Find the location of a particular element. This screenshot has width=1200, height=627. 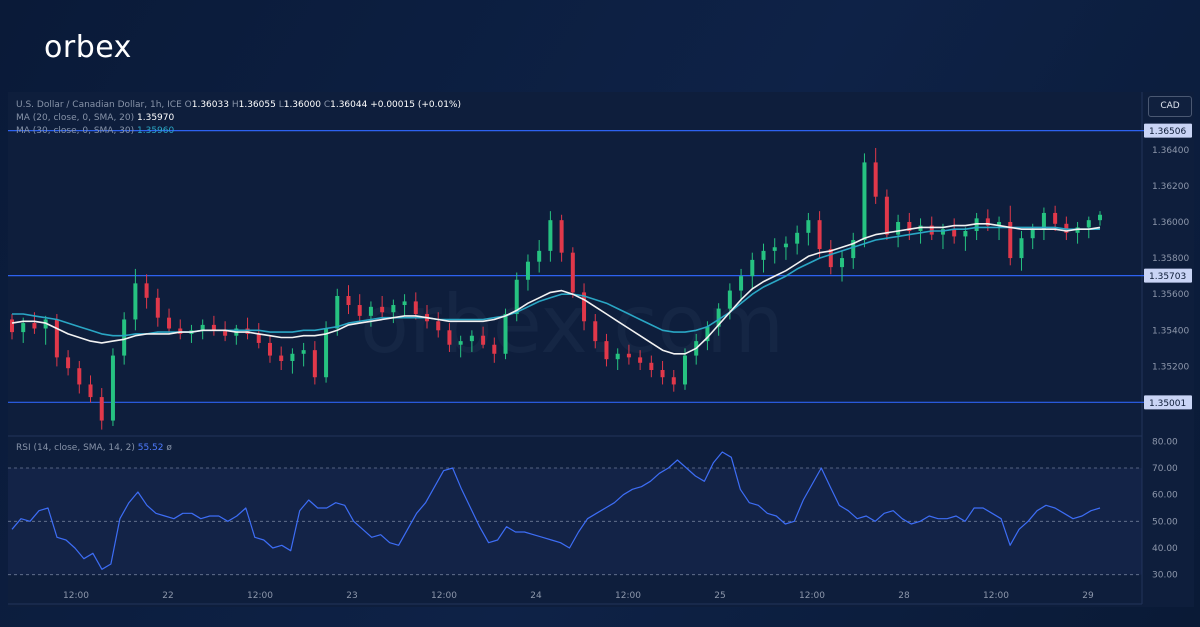

price-tick-label: 1.35800 is located at coordinates (1170, 259).